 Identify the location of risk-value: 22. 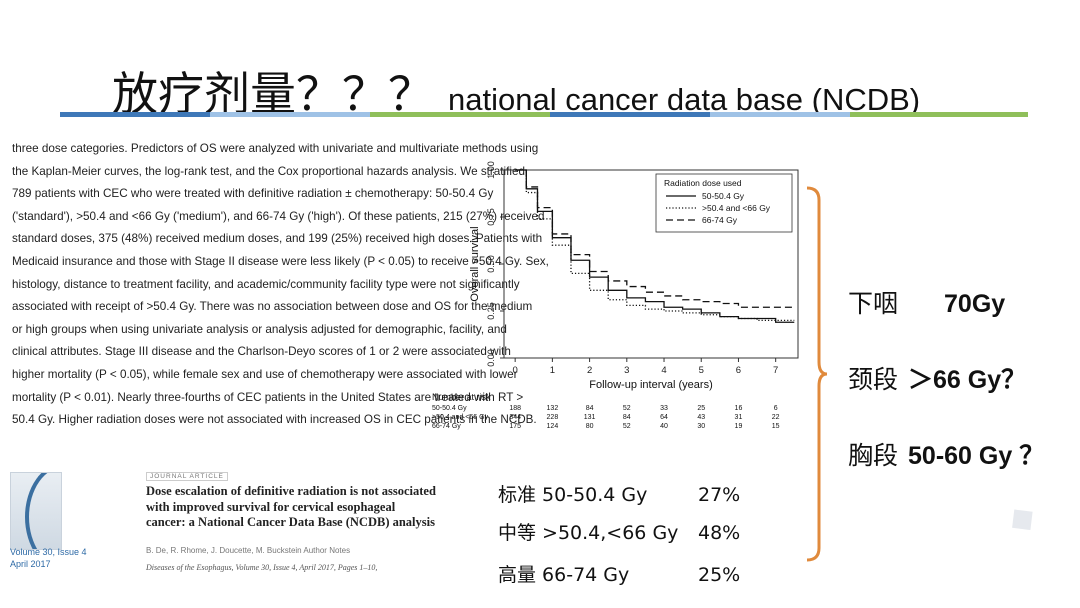
(776, 417).